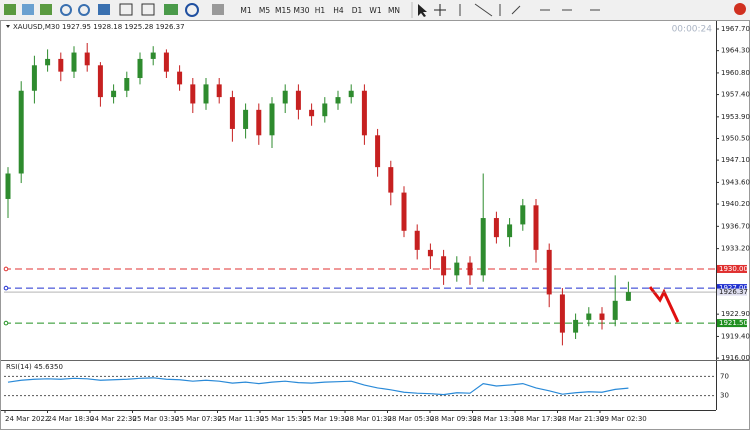  What do you see at coordinates (735, 249) in the screenshot?
I see `y-tick-label: 1933.20` at bounding box center [735, 249].